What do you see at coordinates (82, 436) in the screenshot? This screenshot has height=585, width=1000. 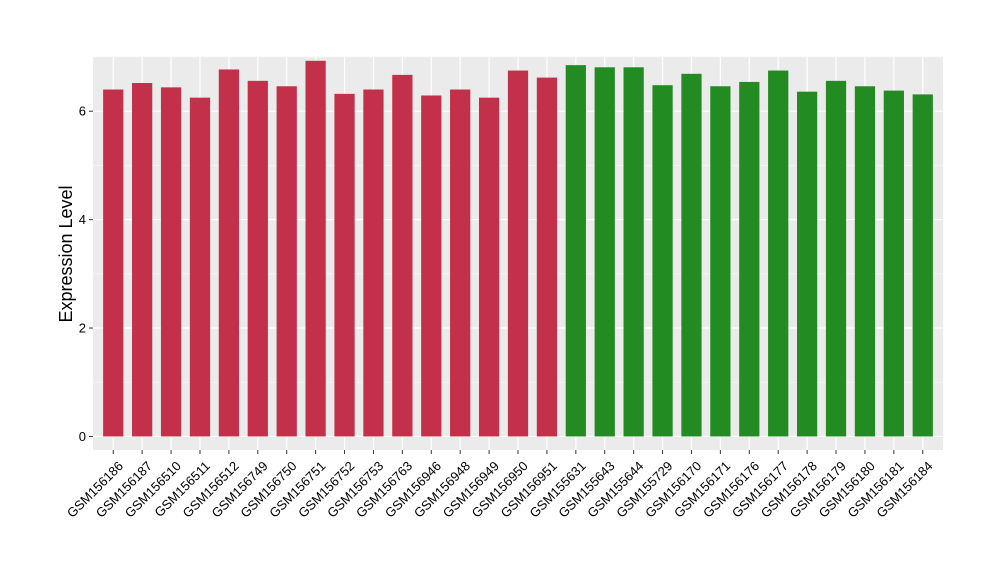 I see `y-tick-label: 0` at bounding box center [82, 436].